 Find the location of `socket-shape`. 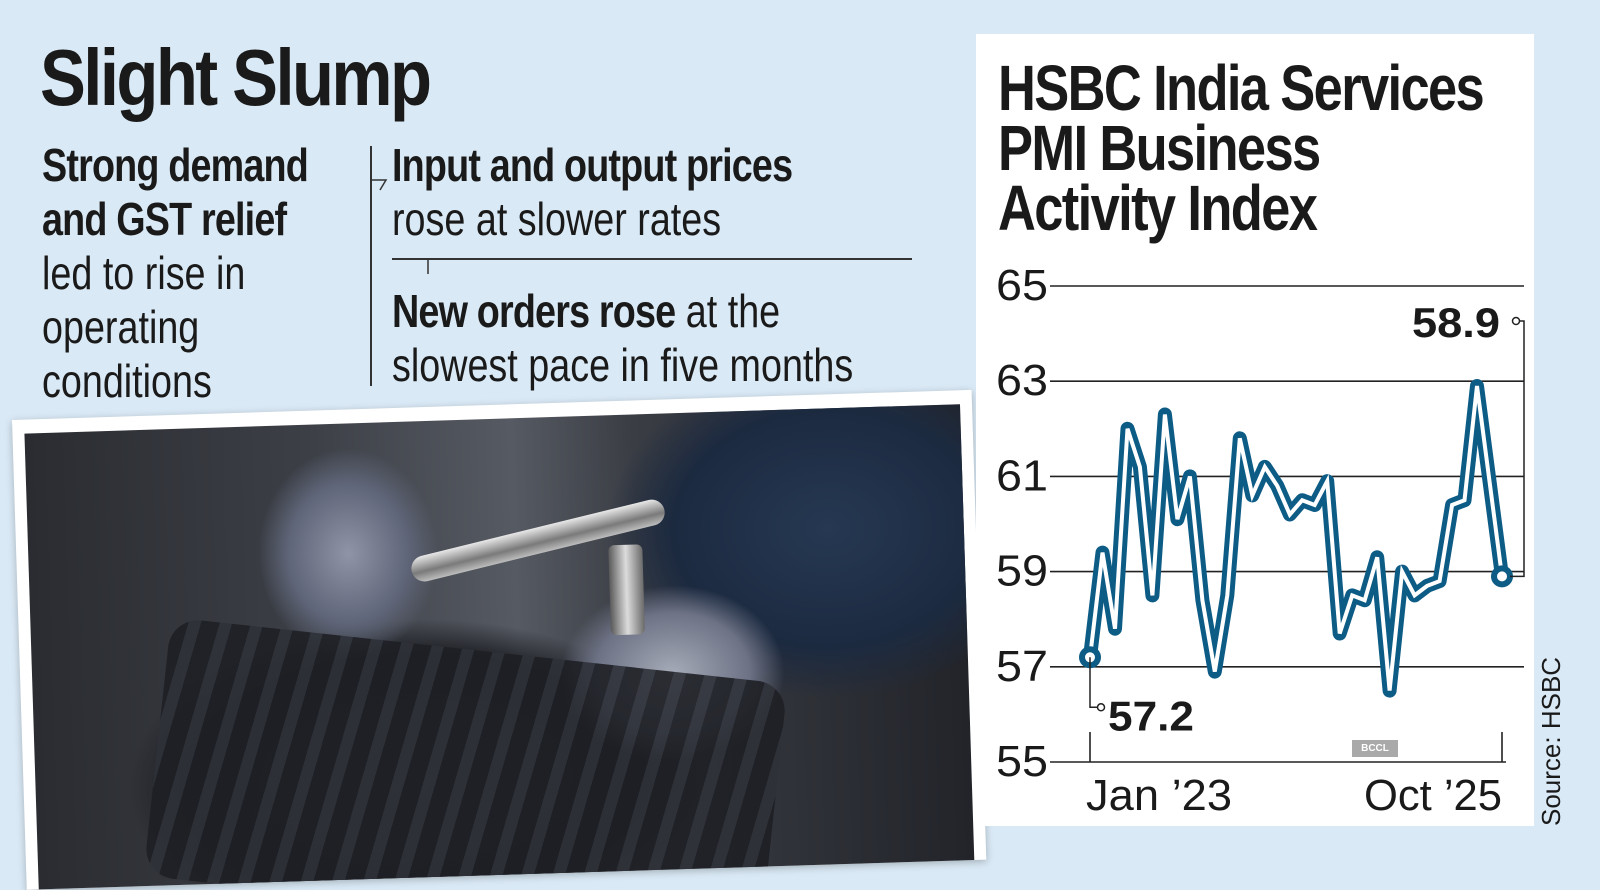

socket-shape is located at coordinates (627, 590).